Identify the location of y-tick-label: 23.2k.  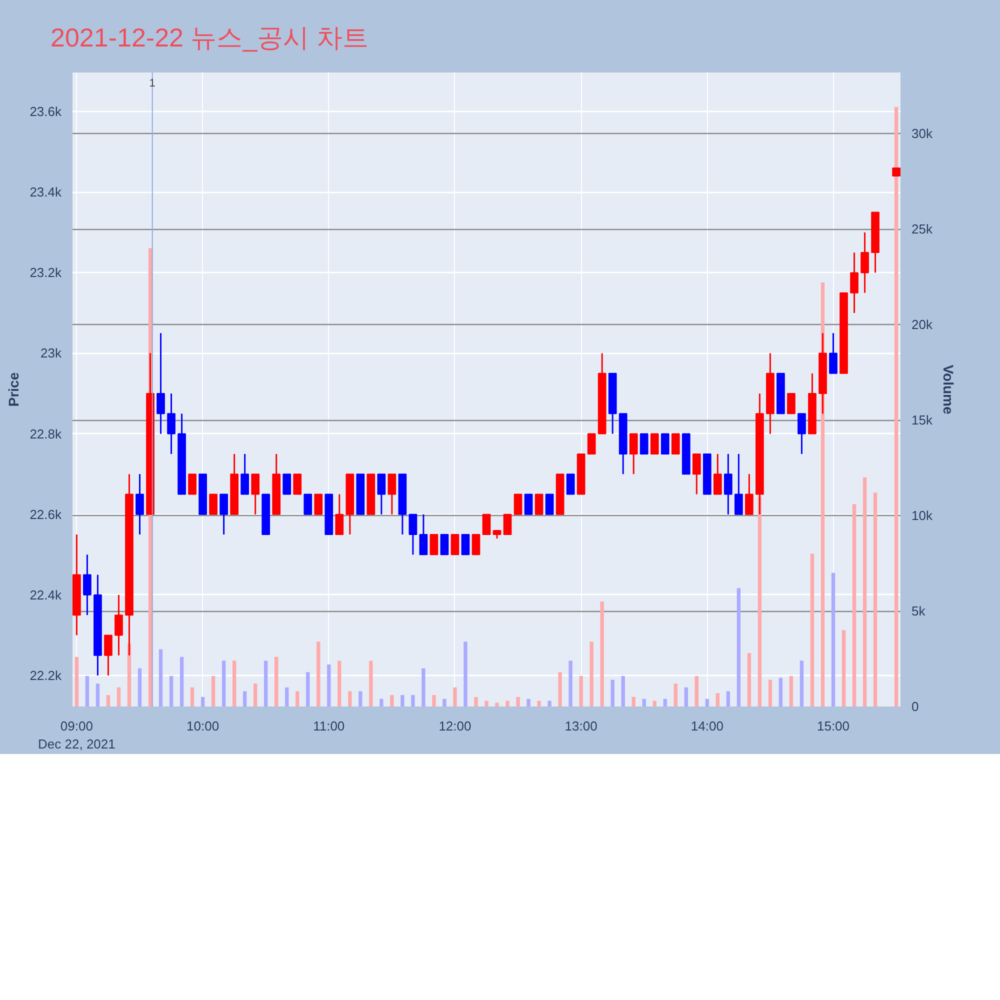
(46, 272).